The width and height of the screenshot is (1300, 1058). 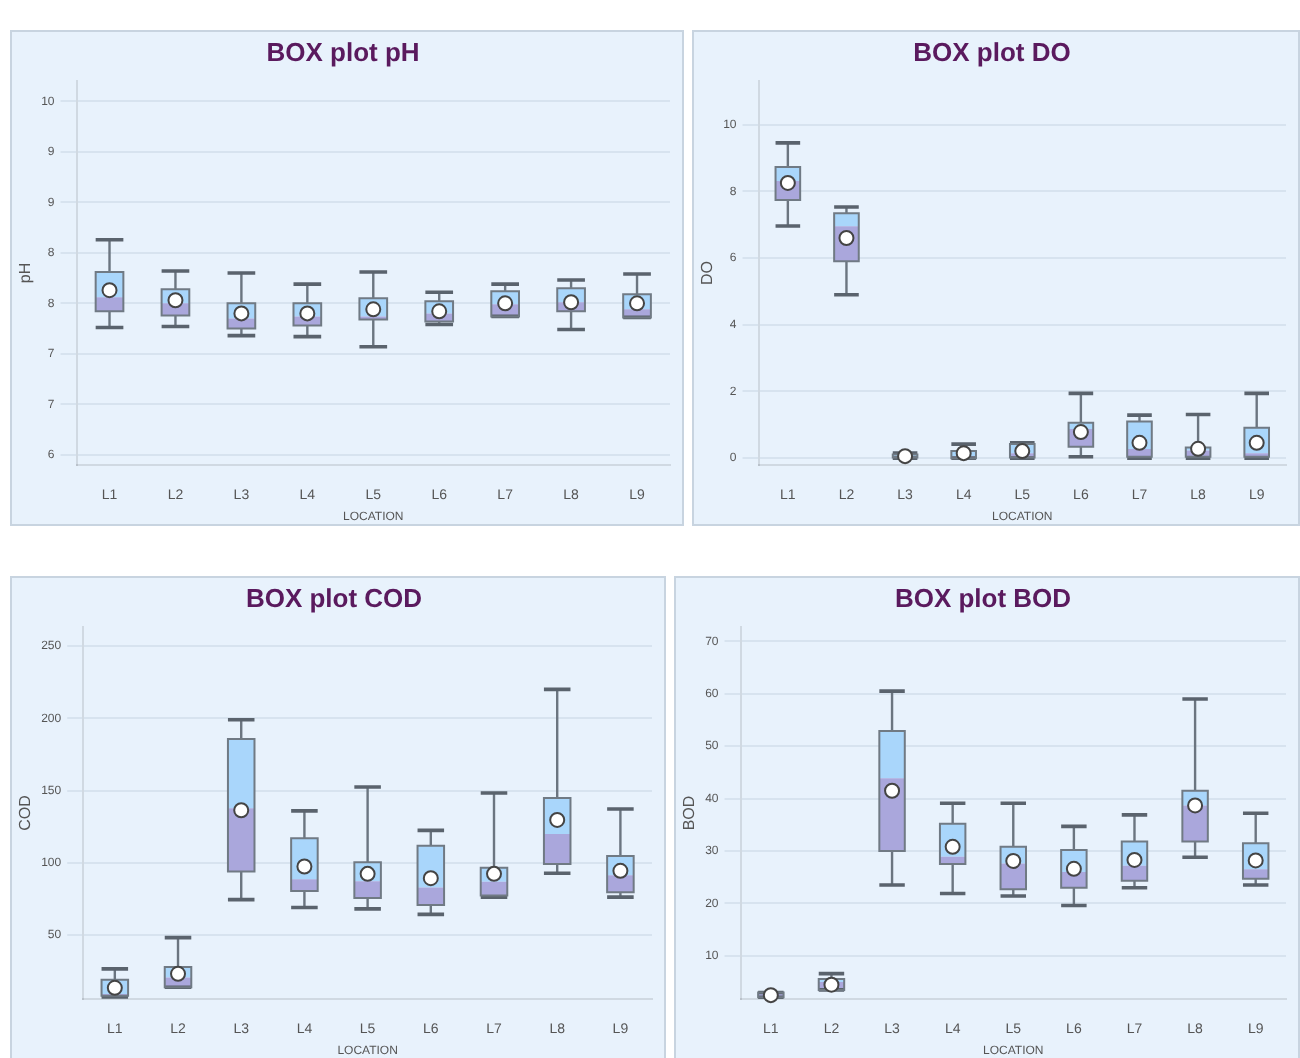 What do you see at coordinates (983, 597) in the screenshot?
I see `chart-title: BOX plot BOD` at bounding box center [983, 597].